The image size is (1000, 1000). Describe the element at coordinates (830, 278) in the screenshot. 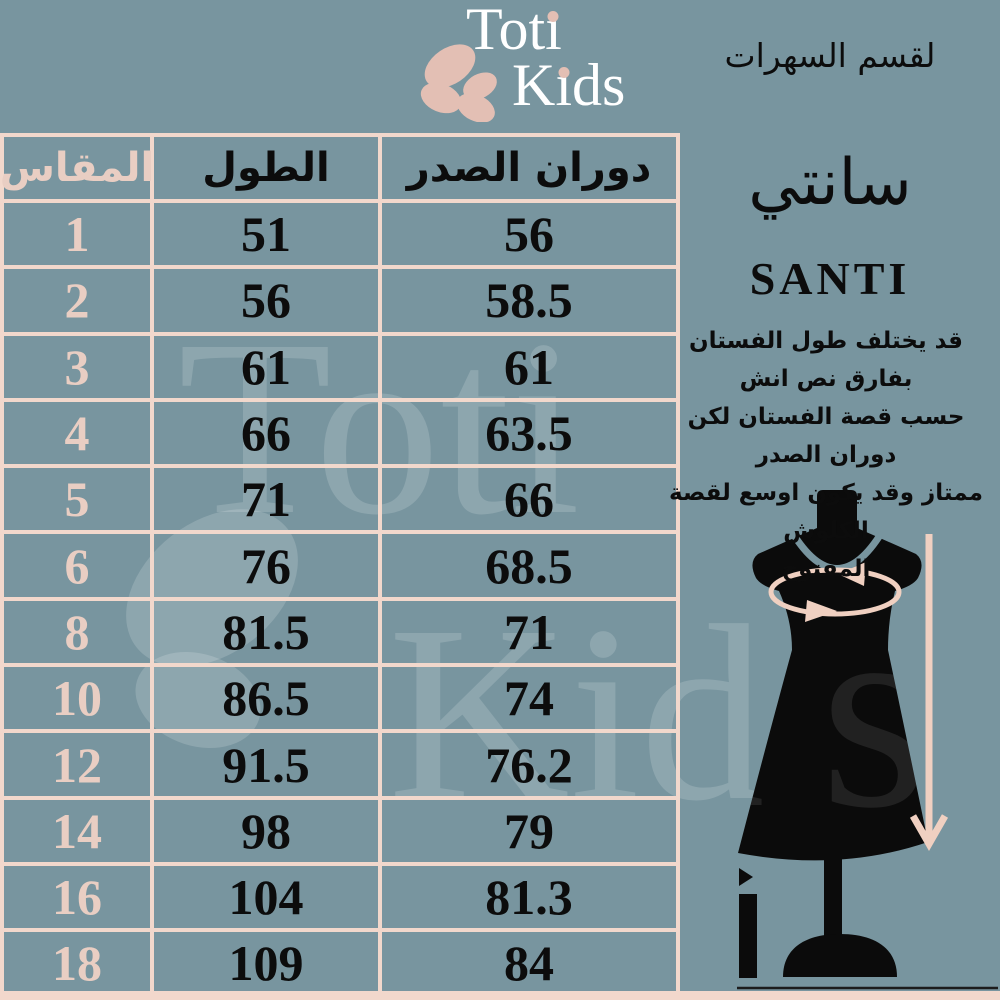

I see `unit-name-latin: SANTI` at that location.